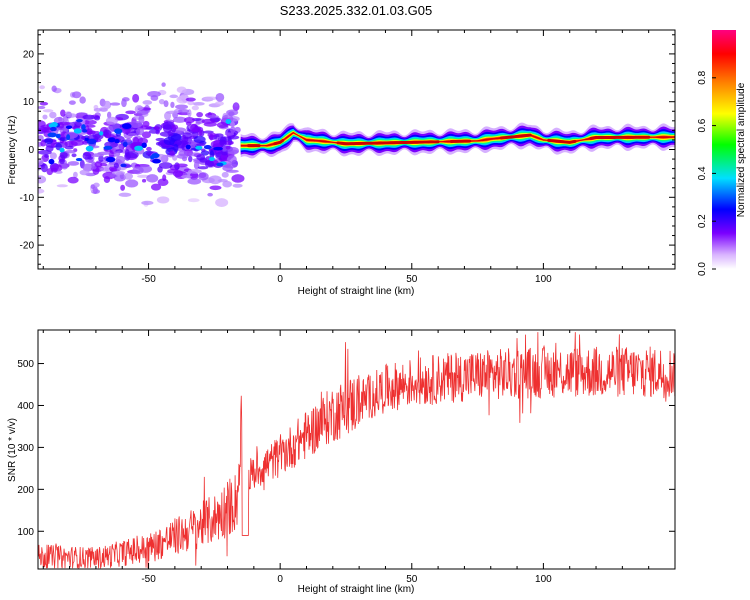  Describe the element at coordinates (280, 579) in the screenshot. I see `x-tick-label: 0` at that location.